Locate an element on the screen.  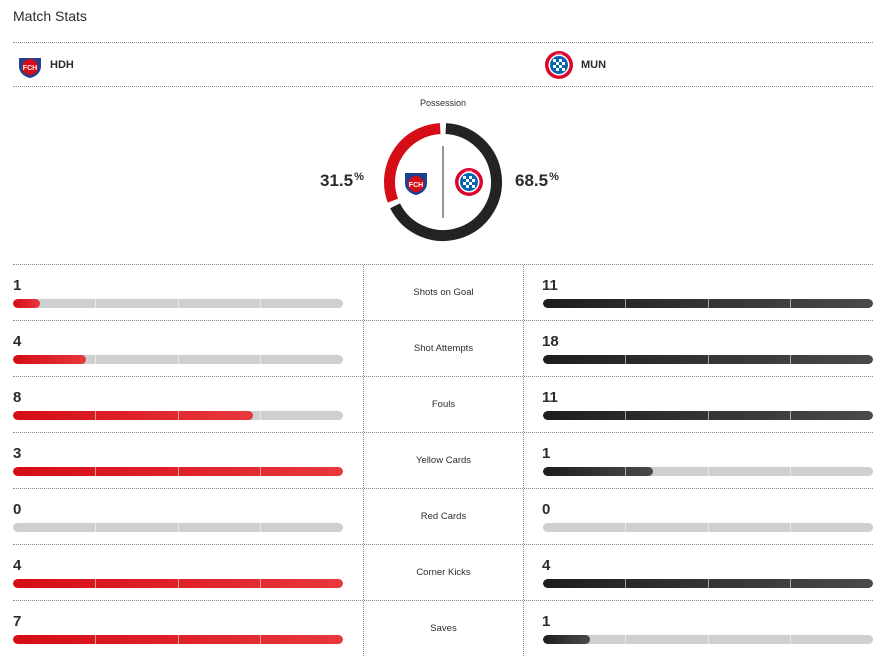
svg-text: FCB is located at coordinates (470, 172).